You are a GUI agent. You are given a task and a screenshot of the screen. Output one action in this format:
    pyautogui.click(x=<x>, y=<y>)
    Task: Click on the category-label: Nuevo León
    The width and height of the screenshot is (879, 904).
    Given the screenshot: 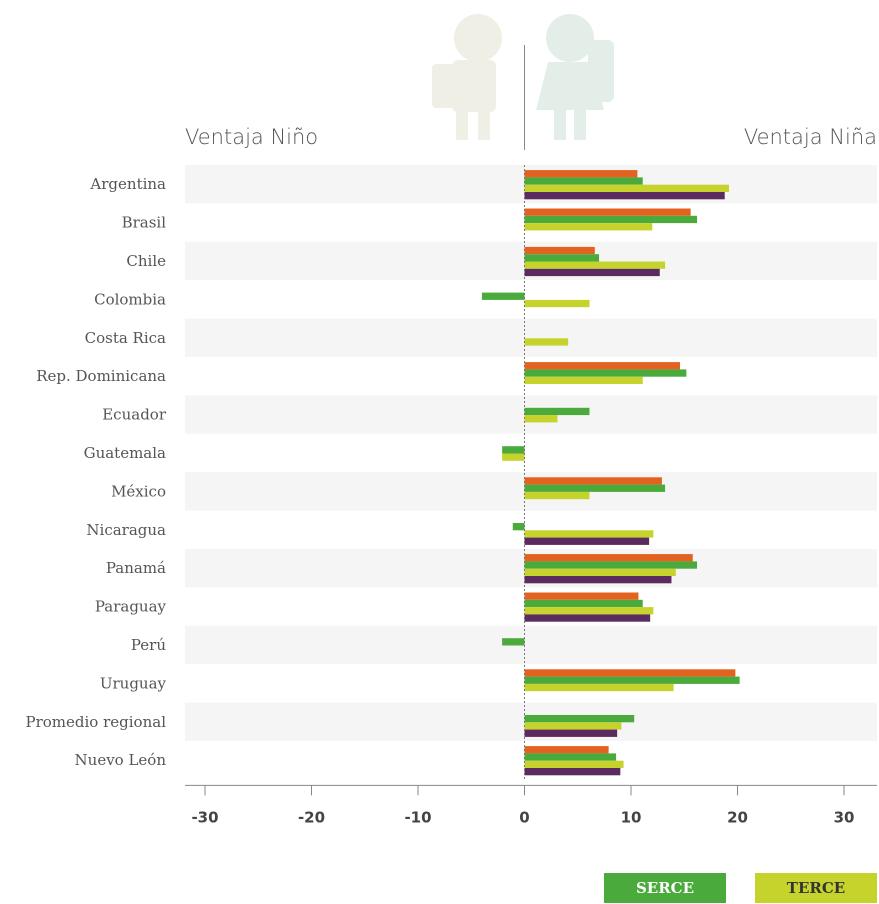 What is the action you would take?
    pyautogui.click(x=121, y=760)
    